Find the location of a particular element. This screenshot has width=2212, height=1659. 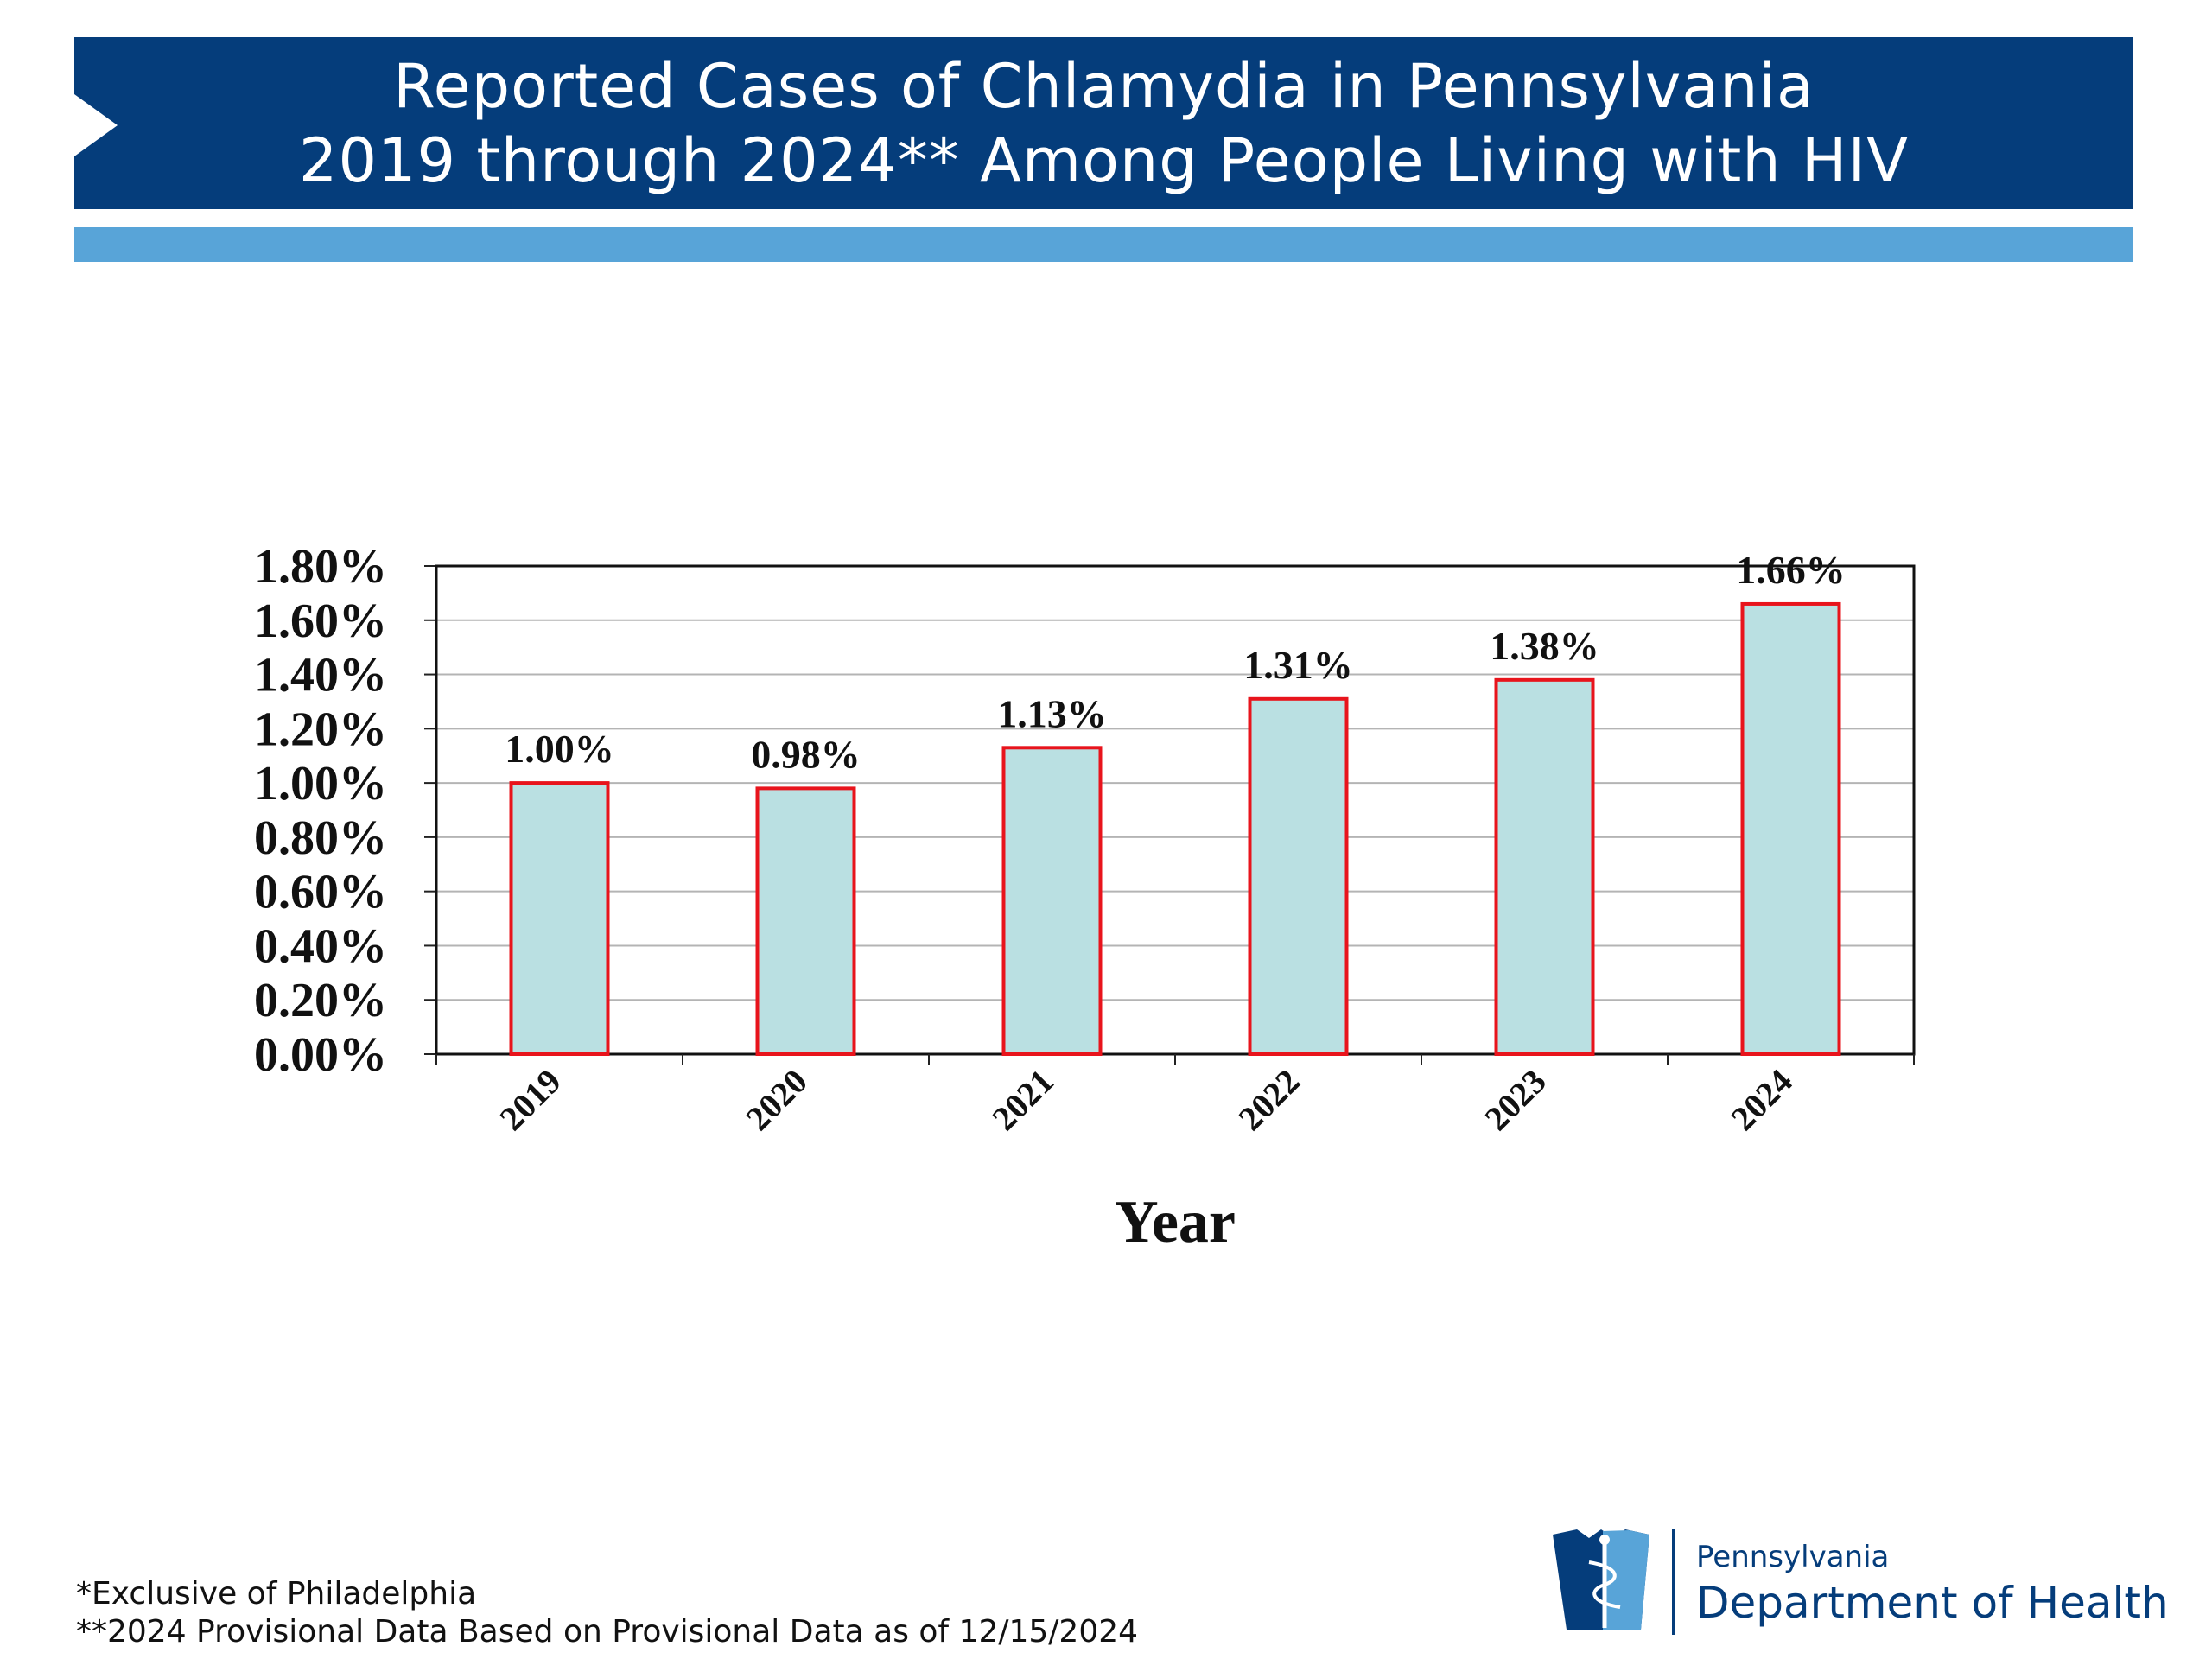

bar-2020 is located at coordinates (805, 921).